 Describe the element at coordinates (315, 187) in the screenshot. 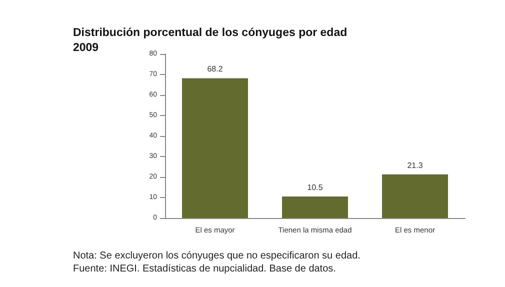

I see `data-label: 10.5` at that location.